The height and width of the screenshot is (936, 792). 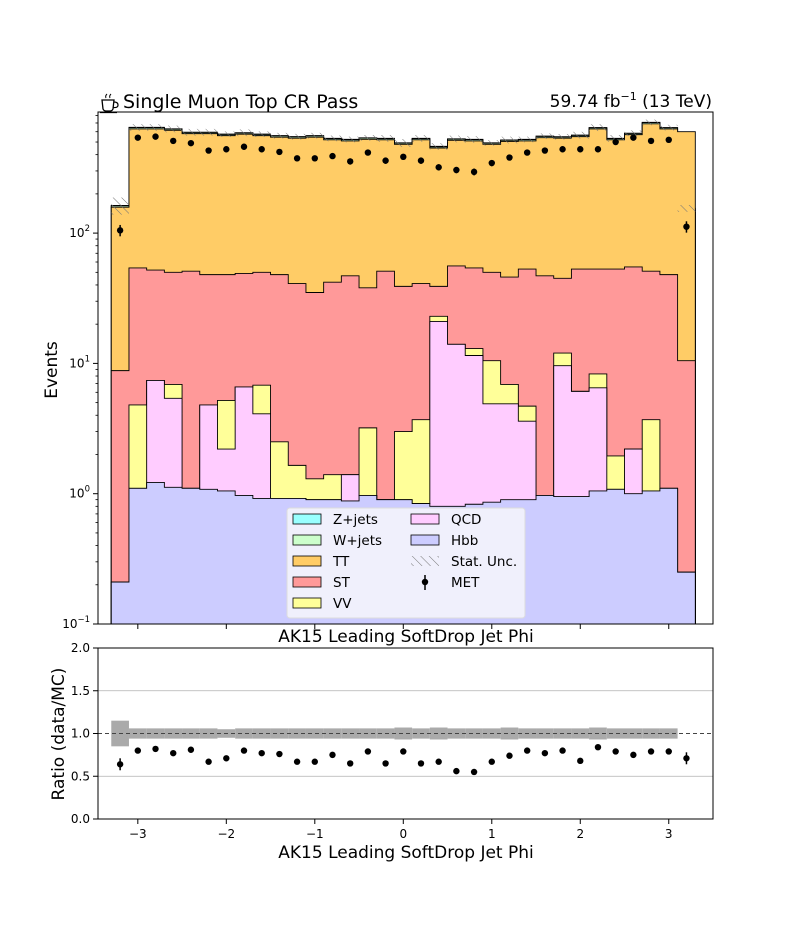 What do you see at coordinates (52, 370) in the screenshot?
I see `main-ylabel: Events` at bounding box center [52, 370].